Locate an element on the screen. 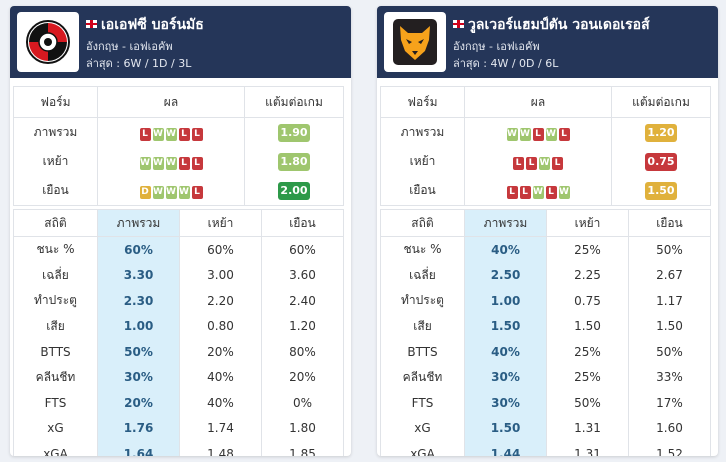 The height and width of the screenshot is (462, 726). stat-overall: 1.00 is located at coordinates (505, 301).